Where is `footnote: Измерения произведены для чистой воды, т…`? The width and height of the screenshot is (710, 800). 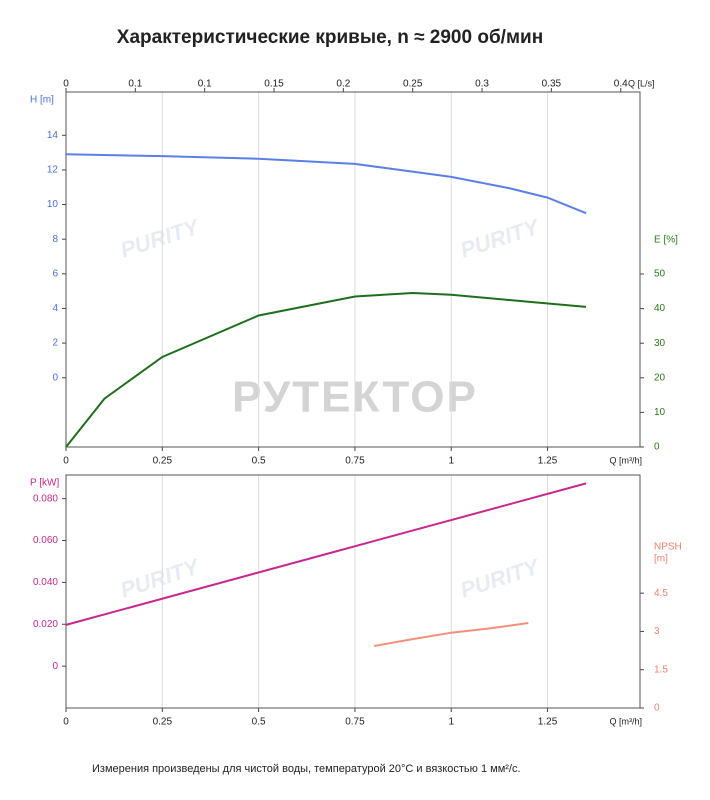 footnote: Измерения произведены для чистой воды, т… is located at coordinates (306, 769).